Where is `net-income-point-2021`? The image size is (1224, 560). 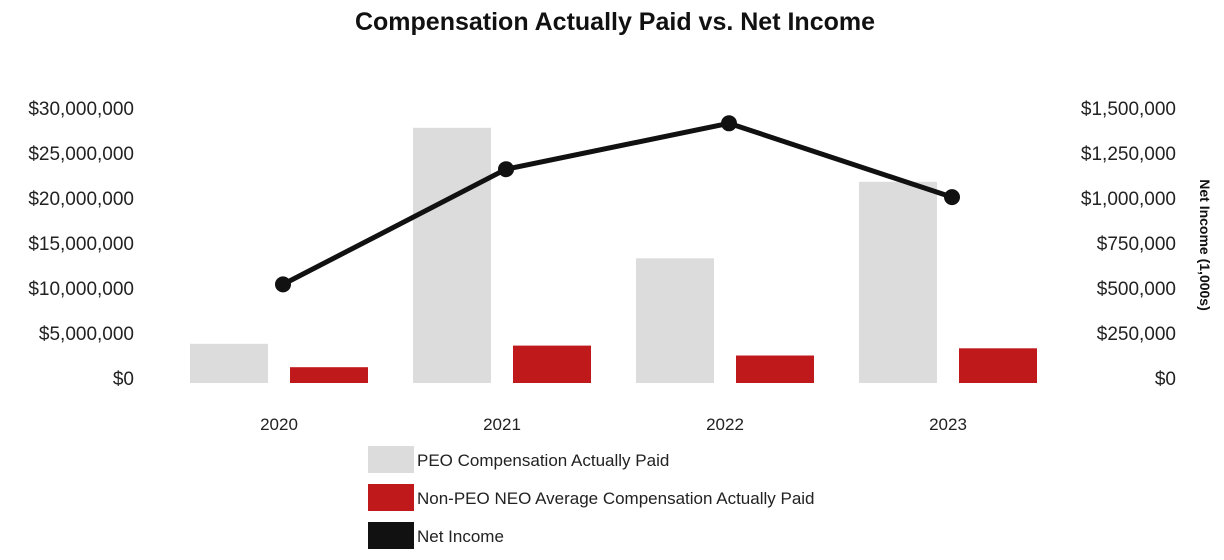
net-income-point-2021 is located at coordinates (506, 169).